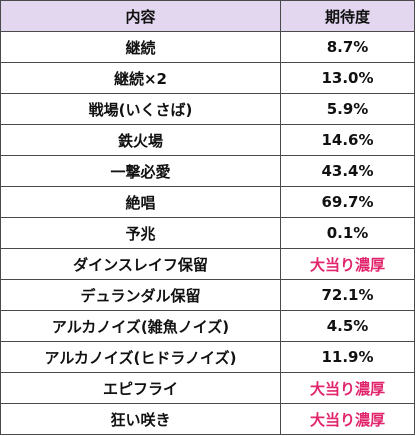 This screenshot has width=416, height=436. Describe the element at coordinates (140, 295) in the screenshot. I see `row-item: デュランダル保留` at that location.